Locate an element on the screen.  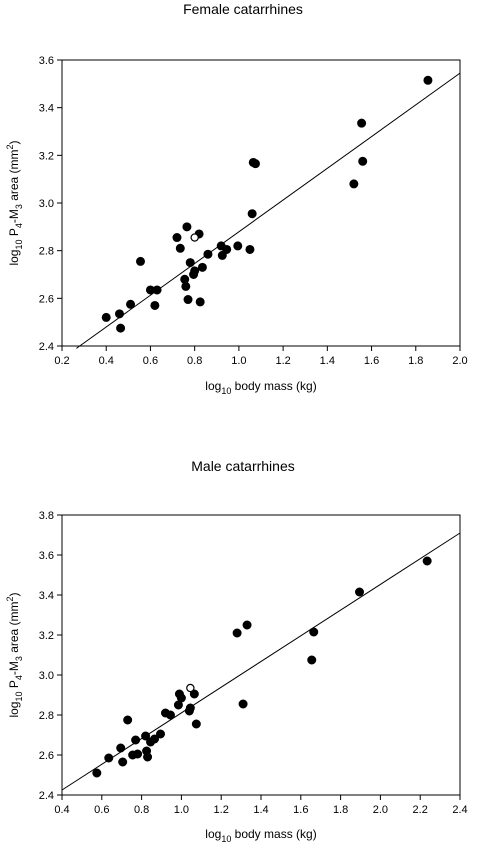
data-point-open is located at coordinates (194, 237).